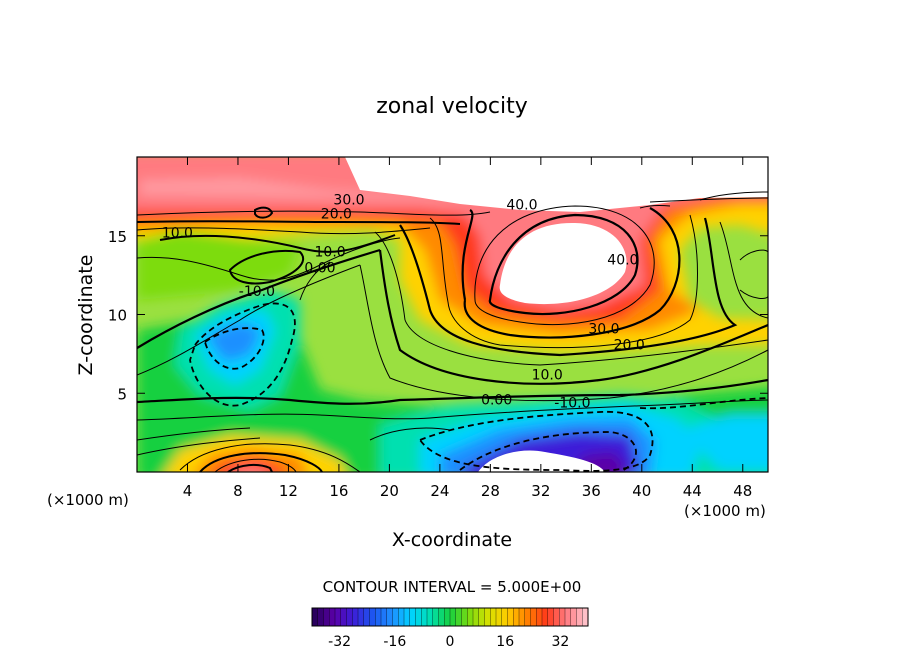 The height and width of the screenshot is (654, 904). Describe the element at coordinates (439, 491) in the screenshot. I see `x-tick-label: 24` at that location.